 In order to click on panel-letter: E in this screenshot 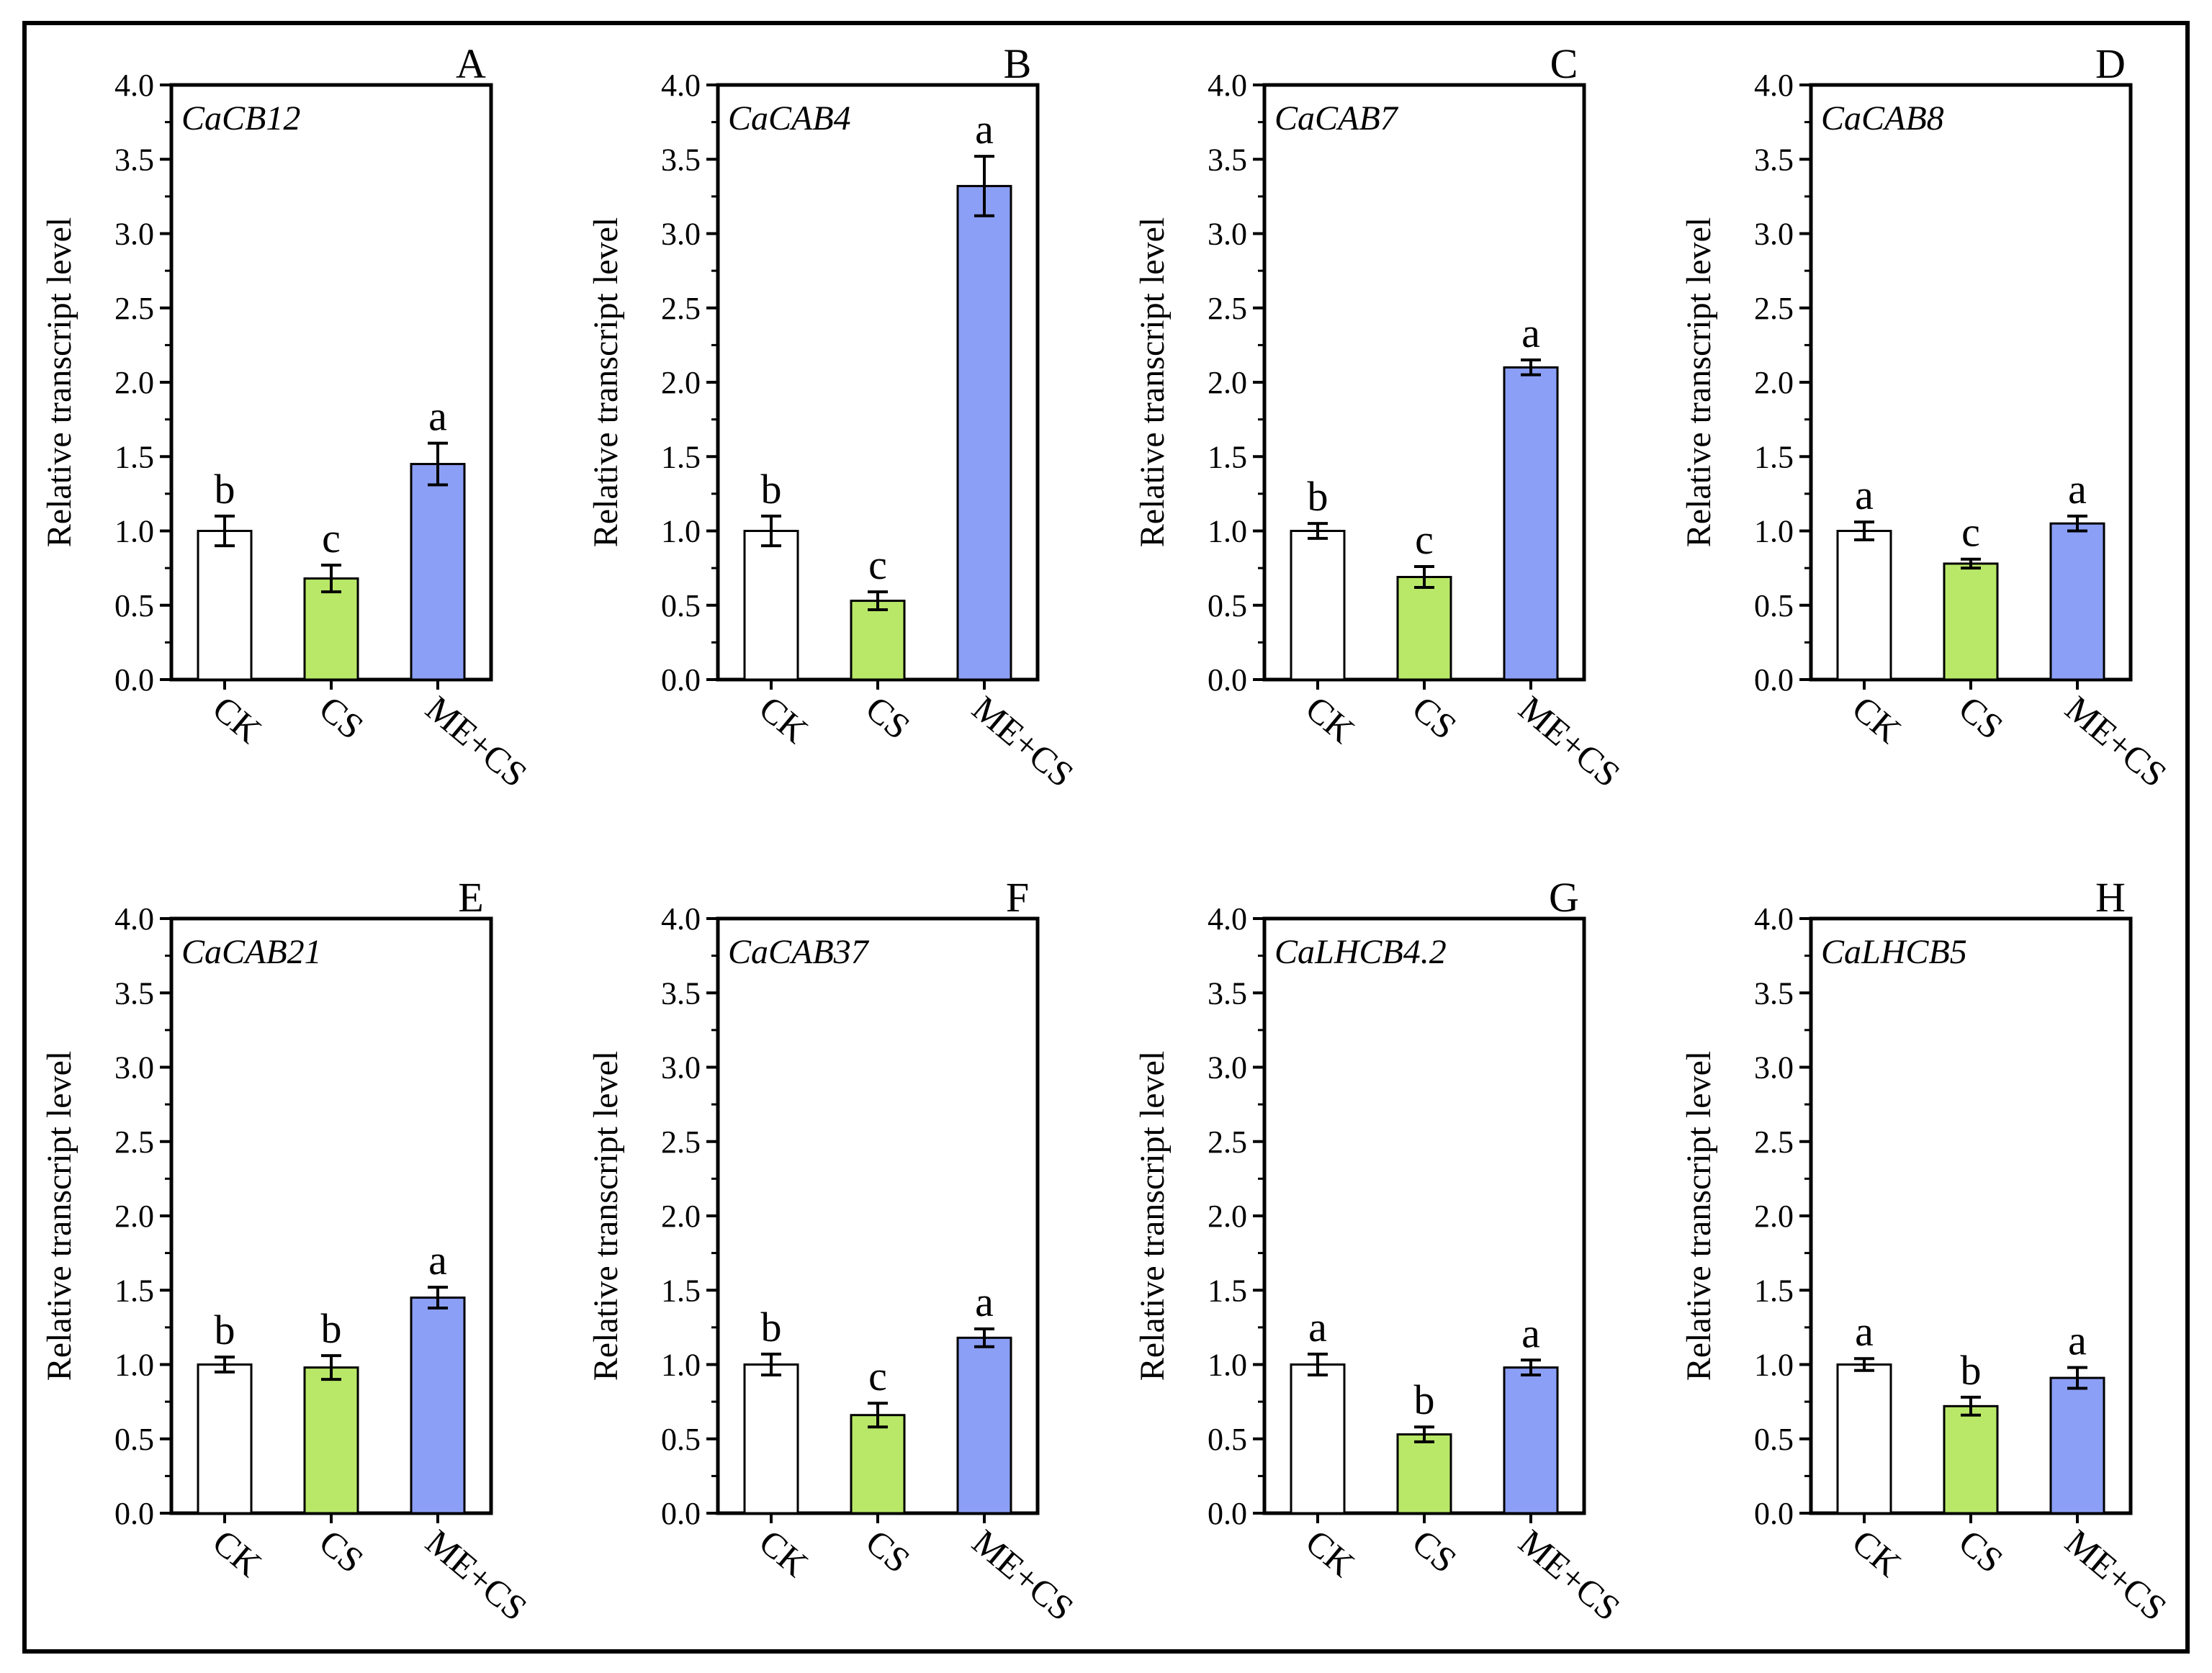, I will do `click(471, 898)`.